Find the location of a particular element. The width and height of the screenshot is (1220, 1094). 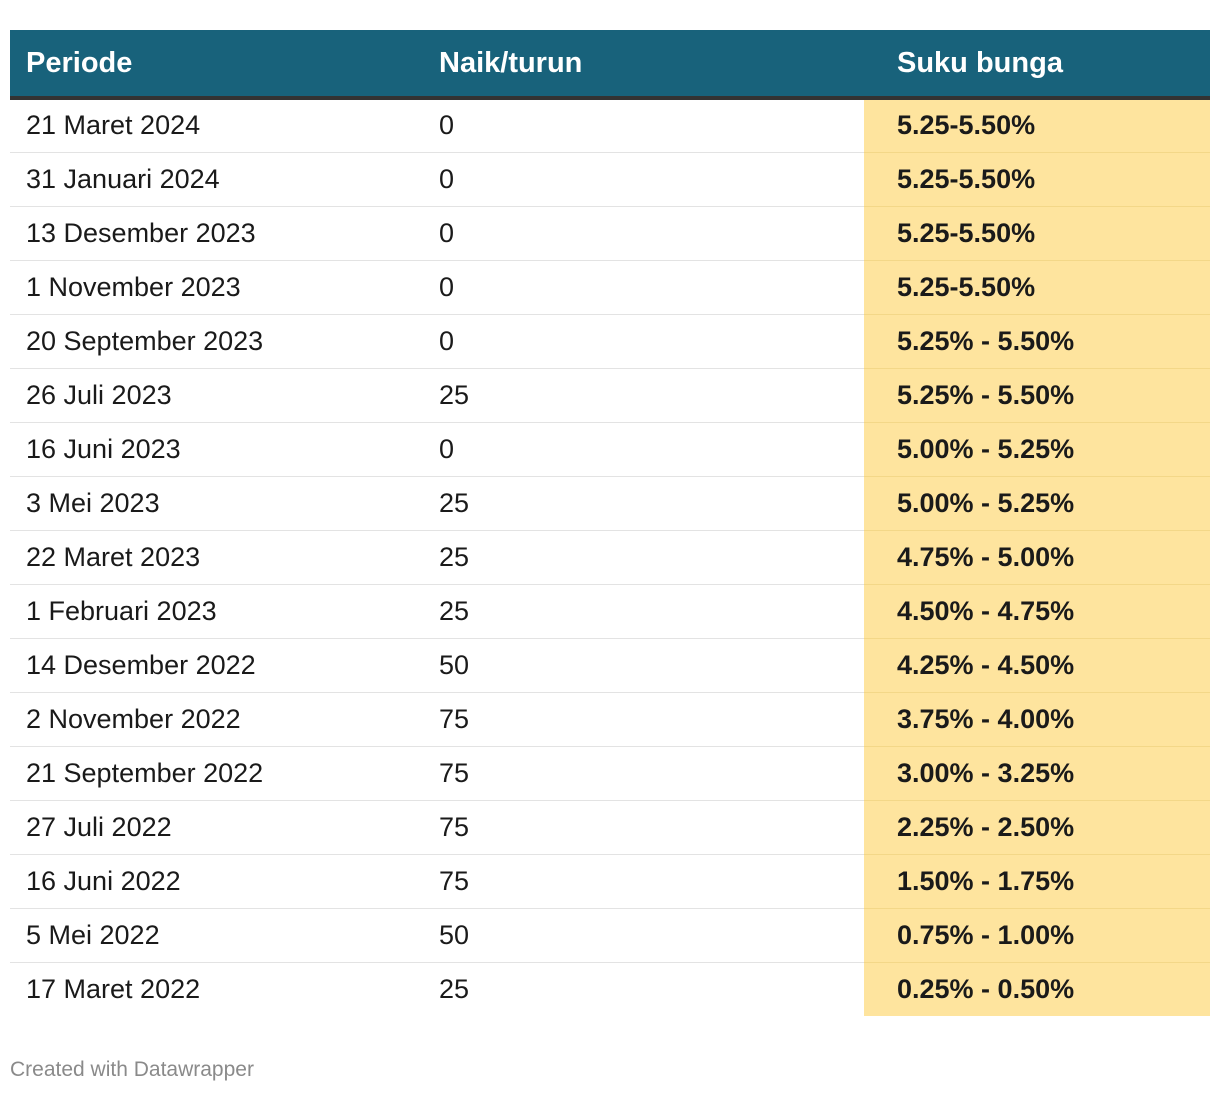

cell-suku-bunga: 1.50% - 1.75% is located at coordinates (1037, 881).